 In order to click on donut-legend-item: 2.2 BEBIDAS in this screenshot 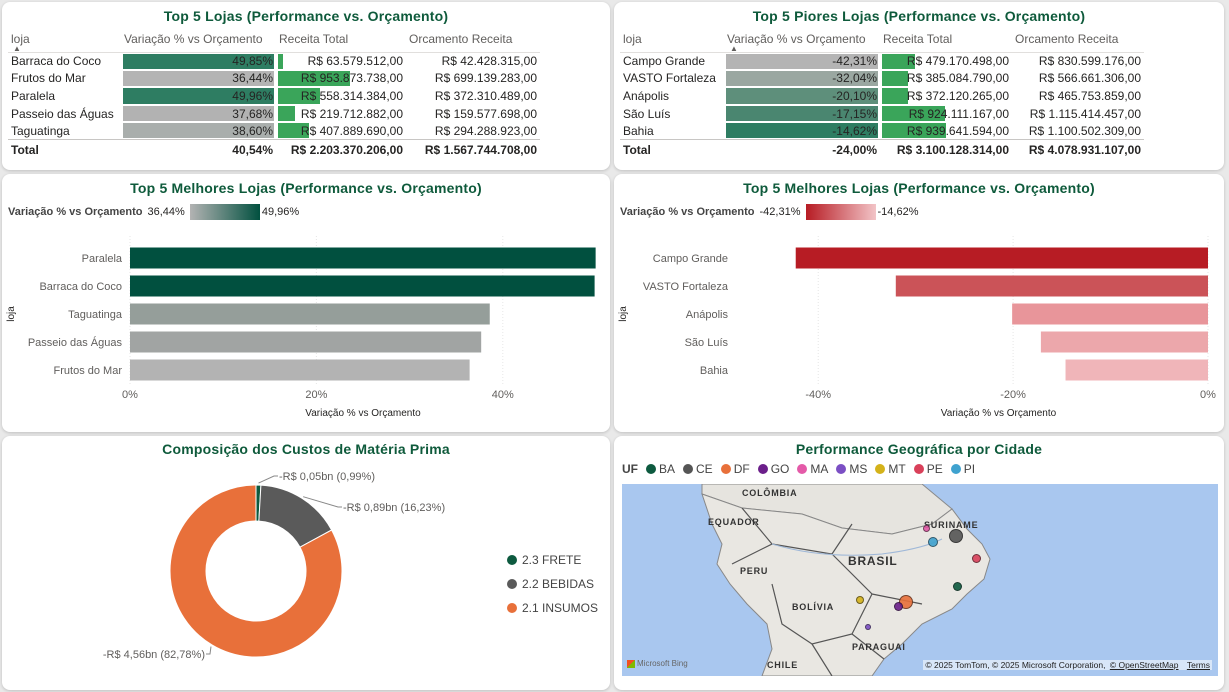, I will do `click(552, 584)`.